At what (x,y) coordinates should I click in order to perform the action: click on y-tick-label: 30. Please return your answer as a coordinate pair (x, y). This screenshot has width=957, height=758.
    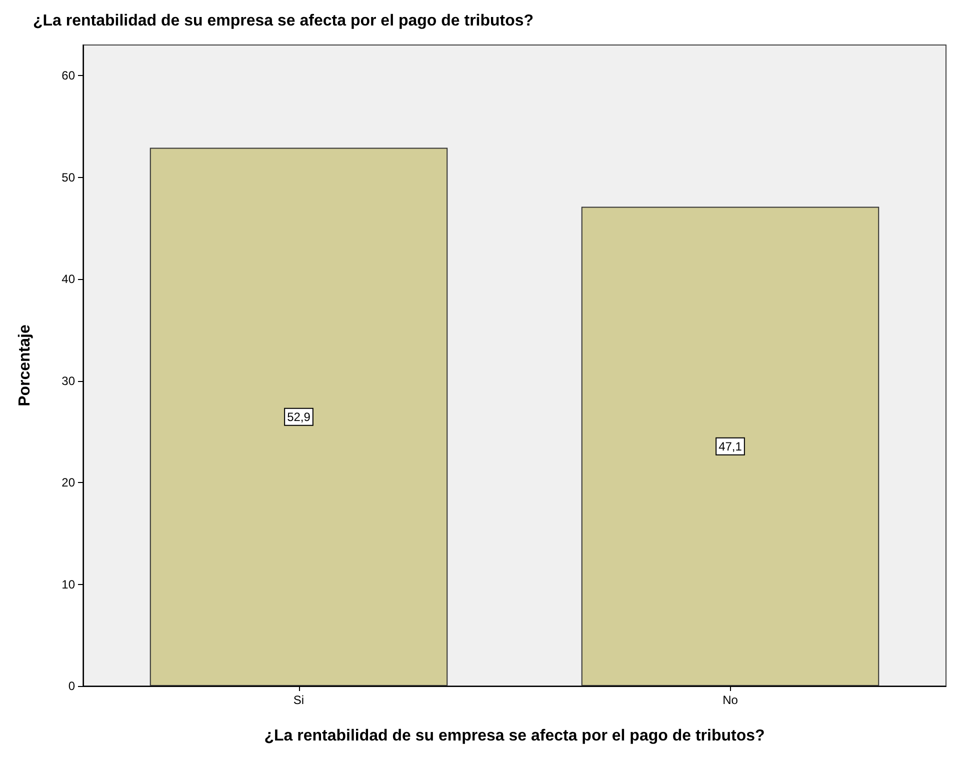
    Looking at the image, I should click on (69, 381).